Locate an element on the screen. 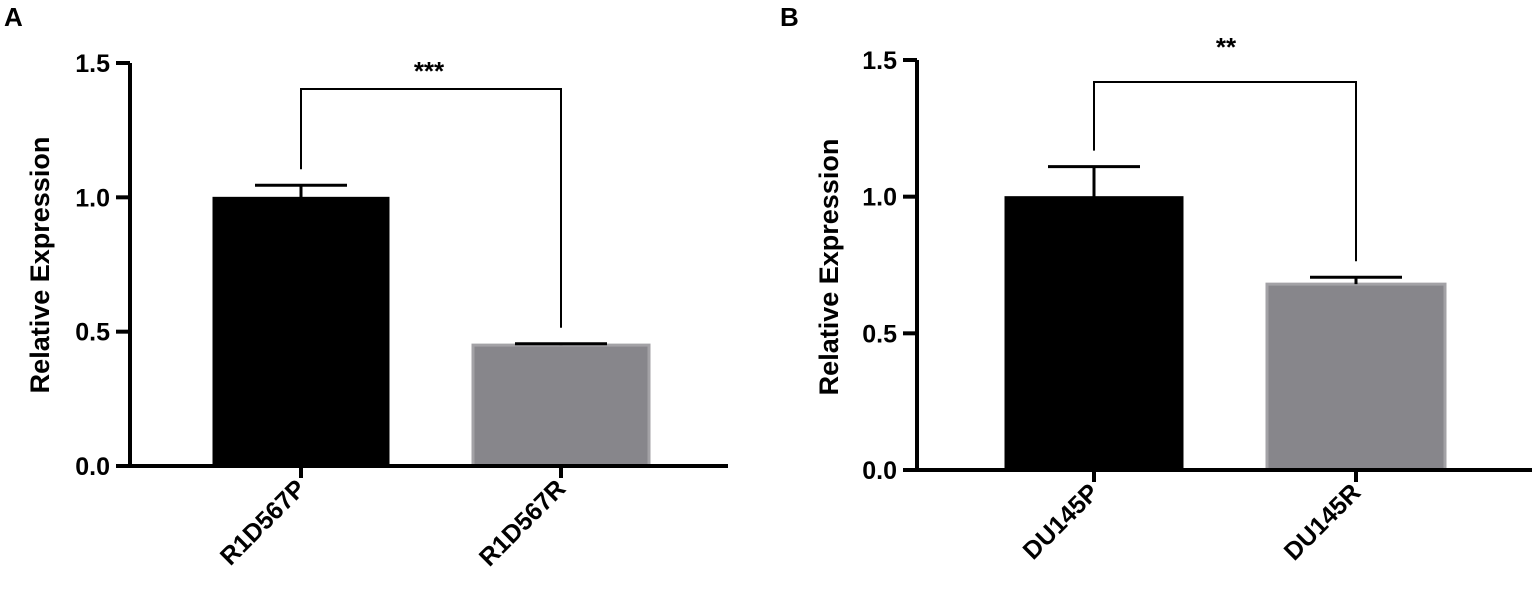 This screenshot has height=599, width=1535. x-tick-label: DU145R is located at coordinates (1323, 522).